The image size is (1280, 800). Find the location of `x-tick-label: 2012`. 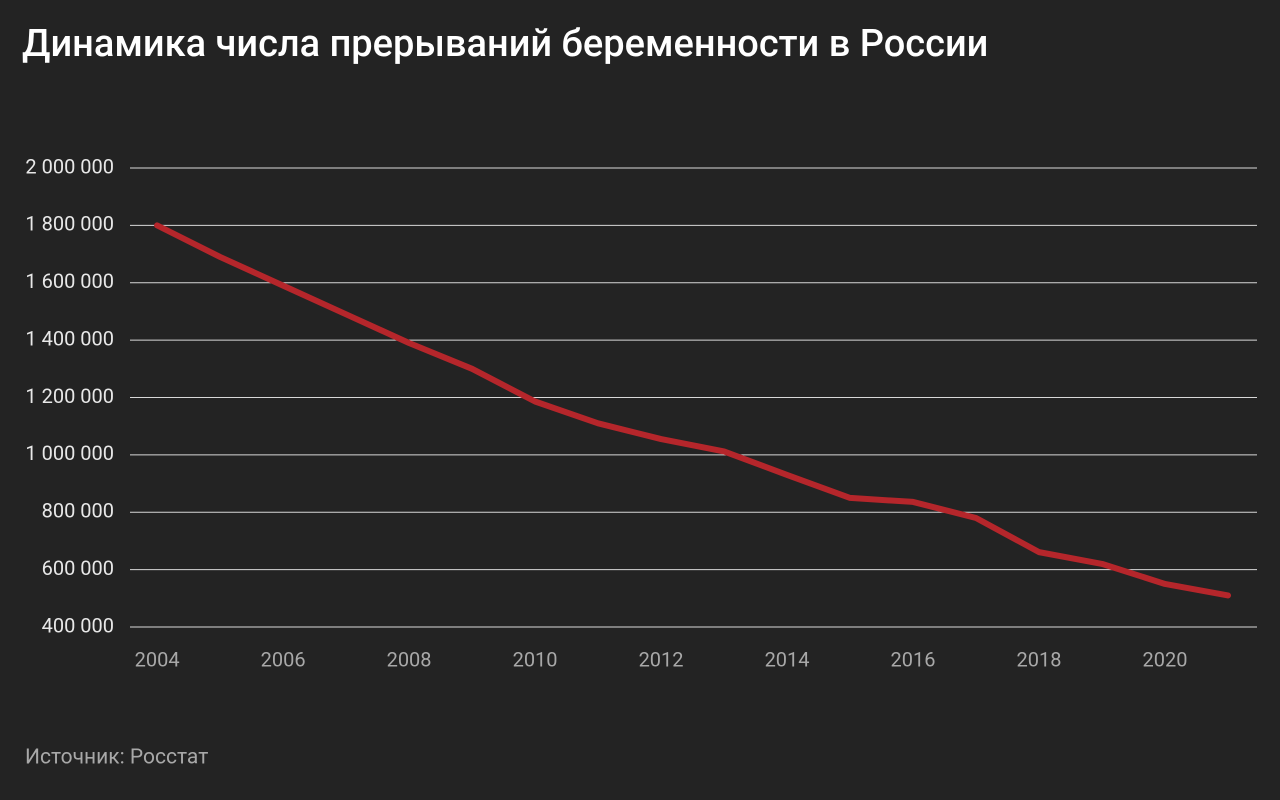

x-tick-label: 2012 is located at coordinates (661, 659).